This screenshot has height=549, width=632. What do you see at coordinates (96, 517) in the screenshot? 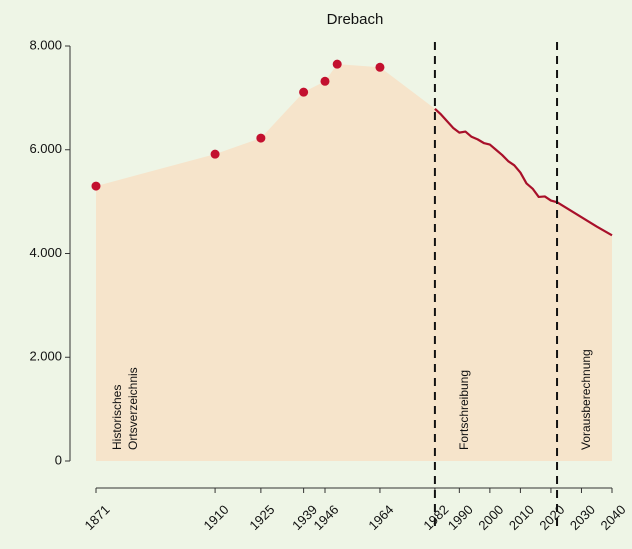
I see `x-tick-label: 1871` at bounding box center [96, 517].